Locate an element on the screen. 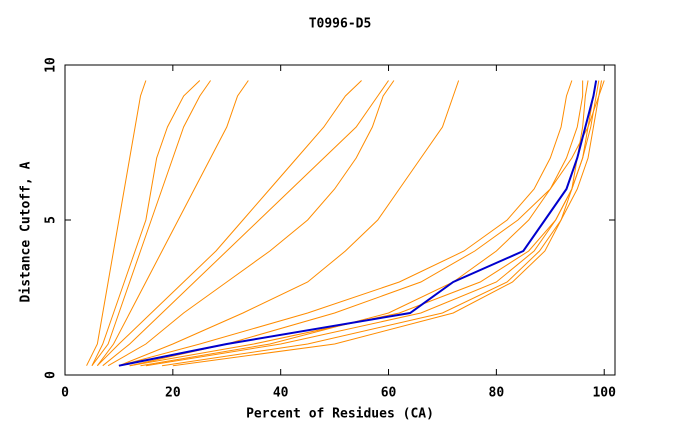 This screenshot has width=680, height=440. x-tick-label: 80 is located at coordinates (497, 393).